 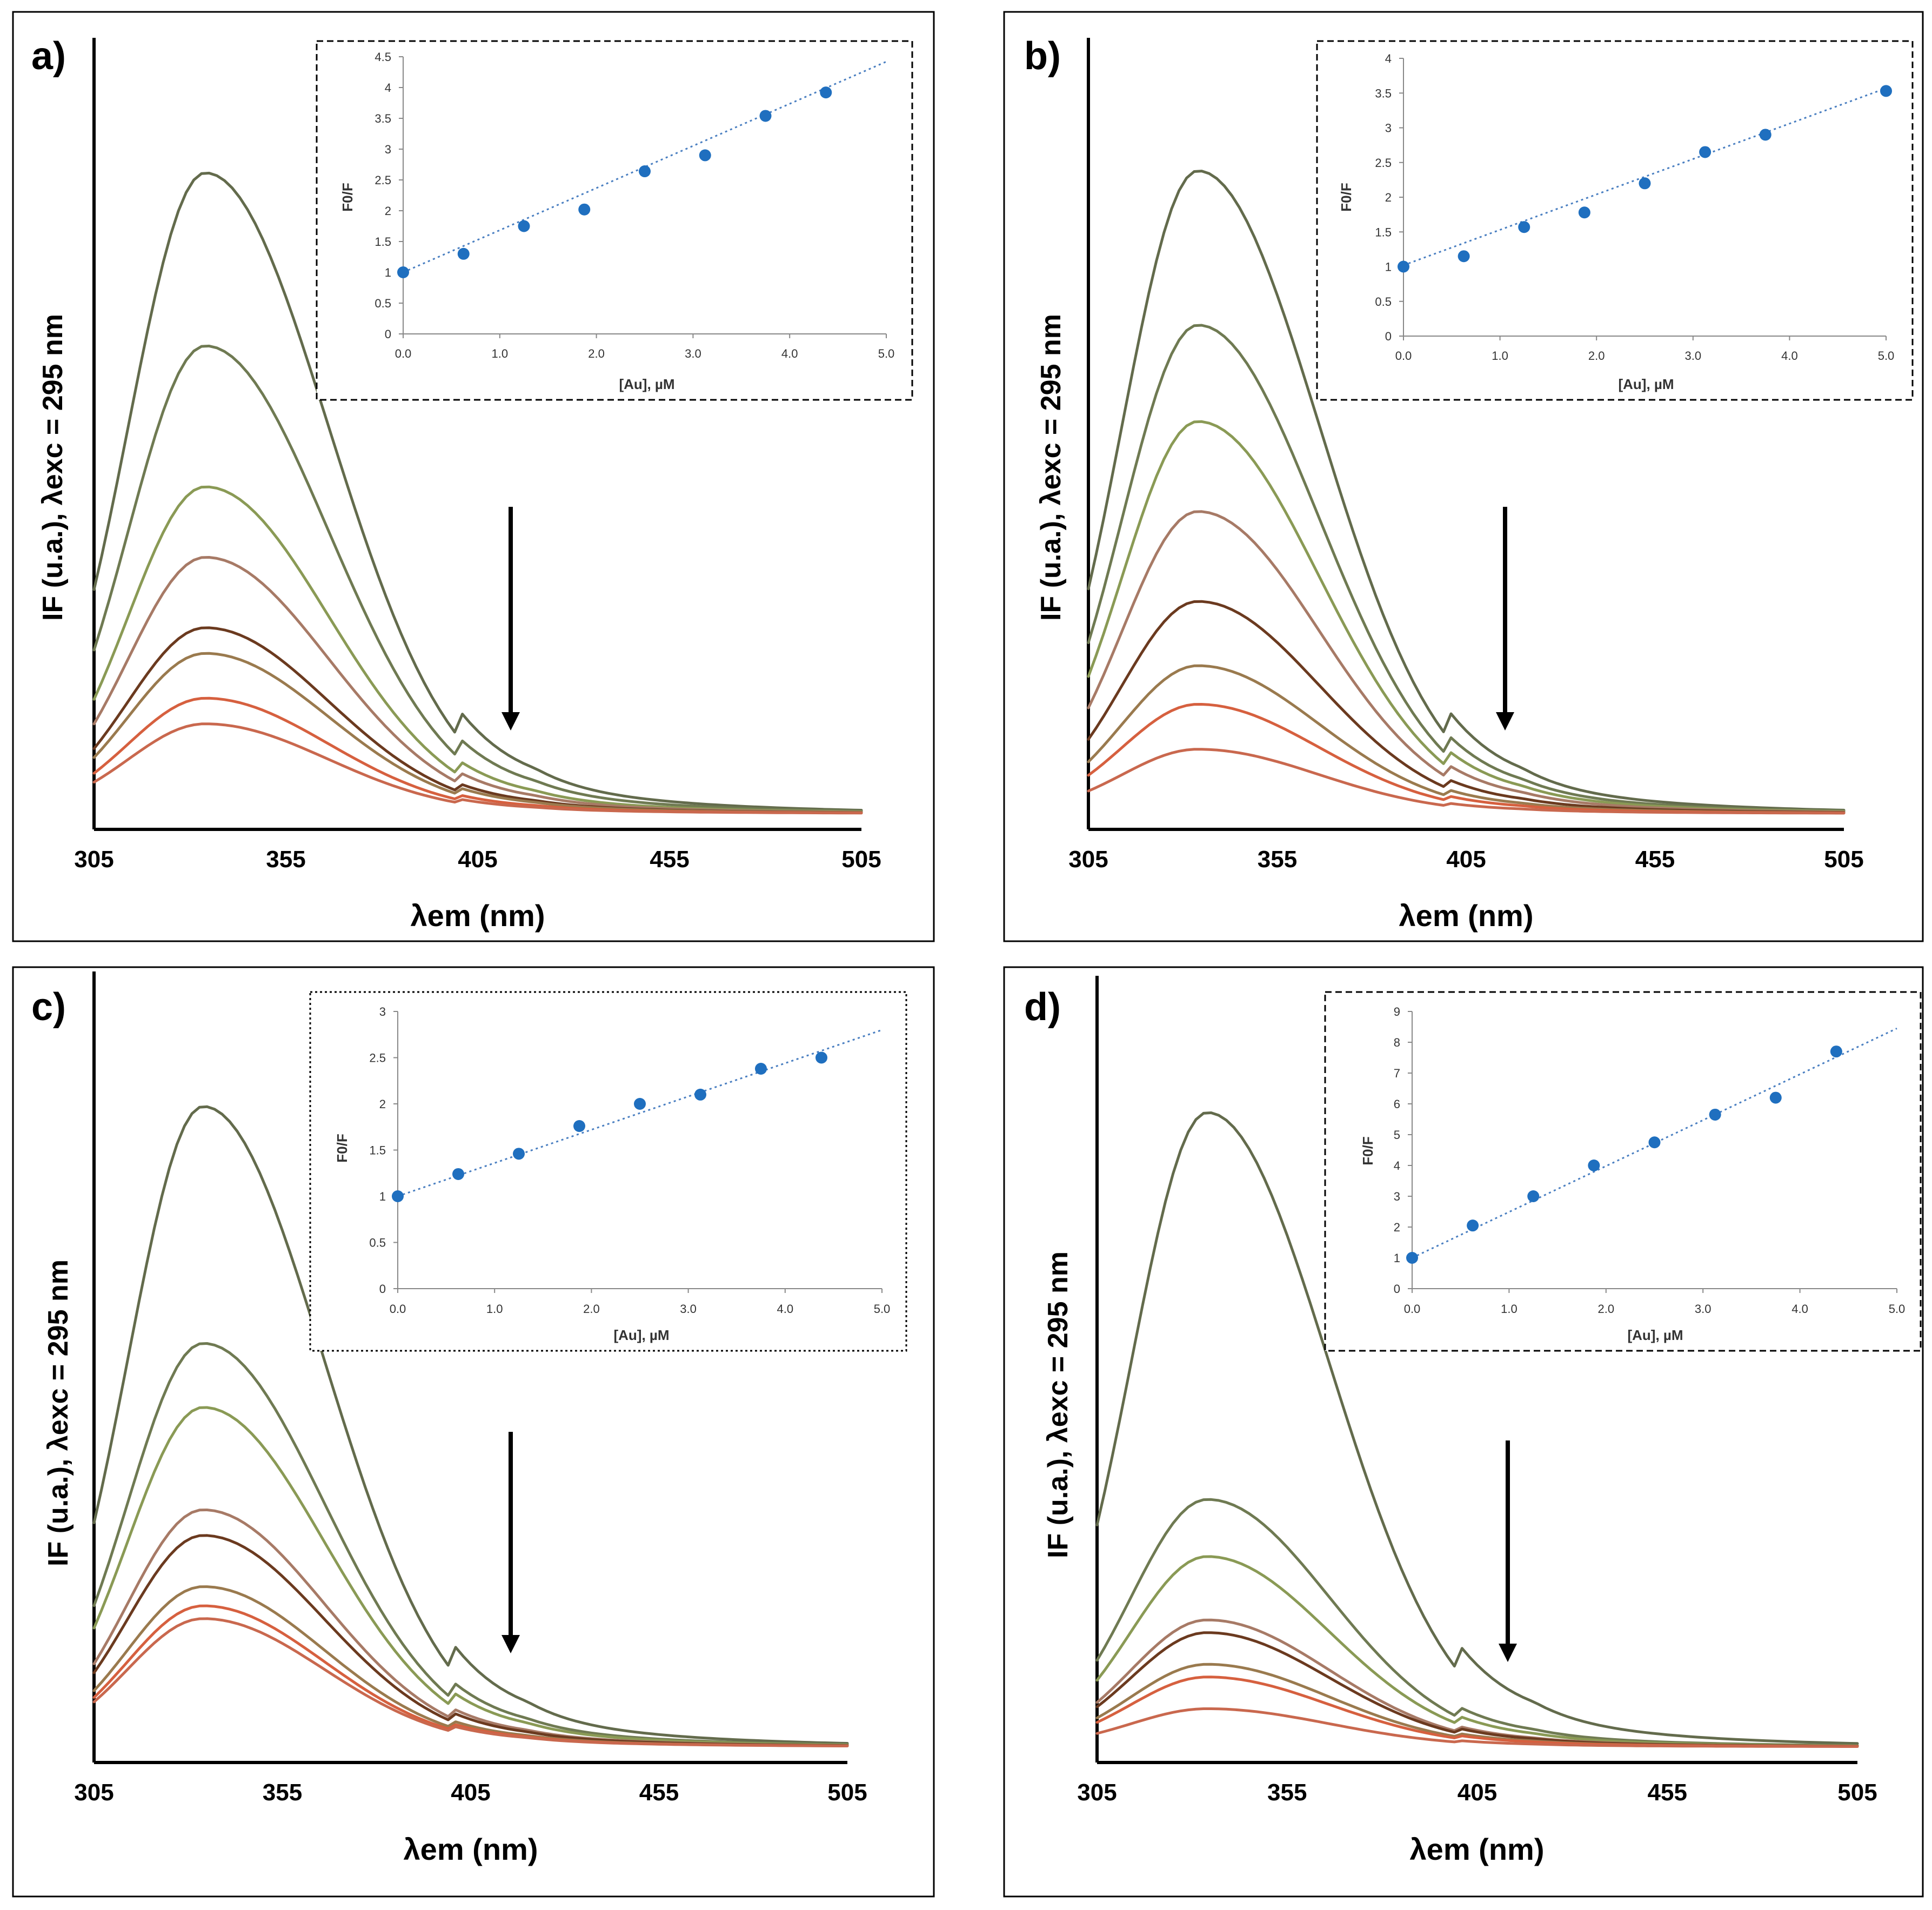 What do you see at coordinates (1346, 197) in the screenshot?
I see `panel-b-inset-y-label: F0/F` at bounding box center [1346, 197].